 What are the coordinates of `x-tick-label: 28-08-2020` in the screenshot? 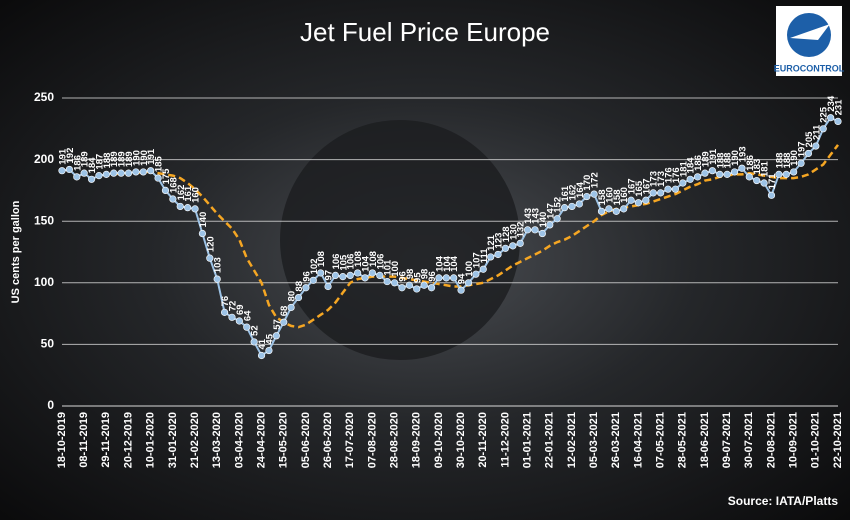 It's located at (394, 440).